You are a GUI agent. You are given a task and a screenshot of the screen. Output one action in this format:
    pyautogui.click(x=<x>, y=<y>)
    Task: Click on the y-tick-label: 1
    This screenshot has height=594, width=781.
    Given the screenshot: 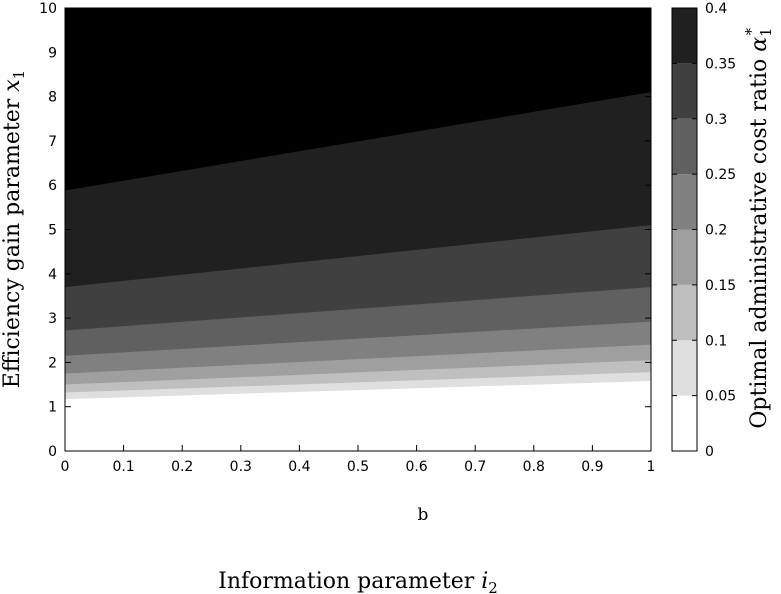 What is the action you would take?
    pyautogui.click(x=52, y=408)
    